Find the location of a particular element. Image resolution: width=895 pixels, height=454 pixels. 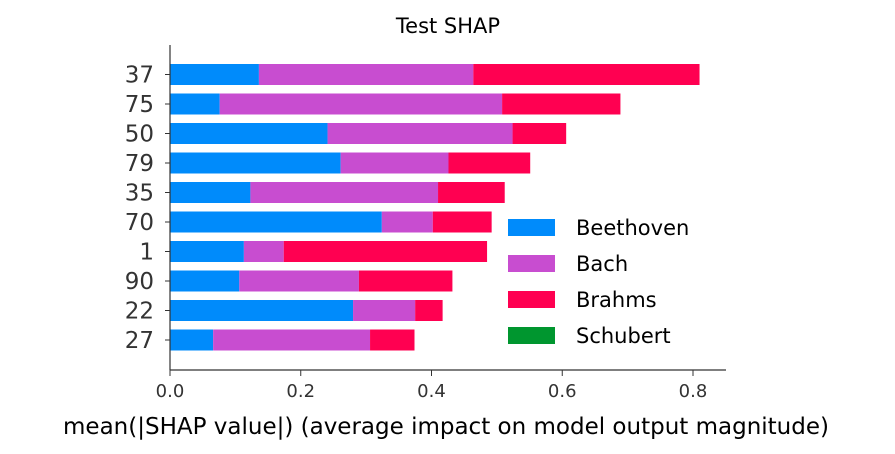

y-tick-label: 1 is located at coordinates (146, 253).